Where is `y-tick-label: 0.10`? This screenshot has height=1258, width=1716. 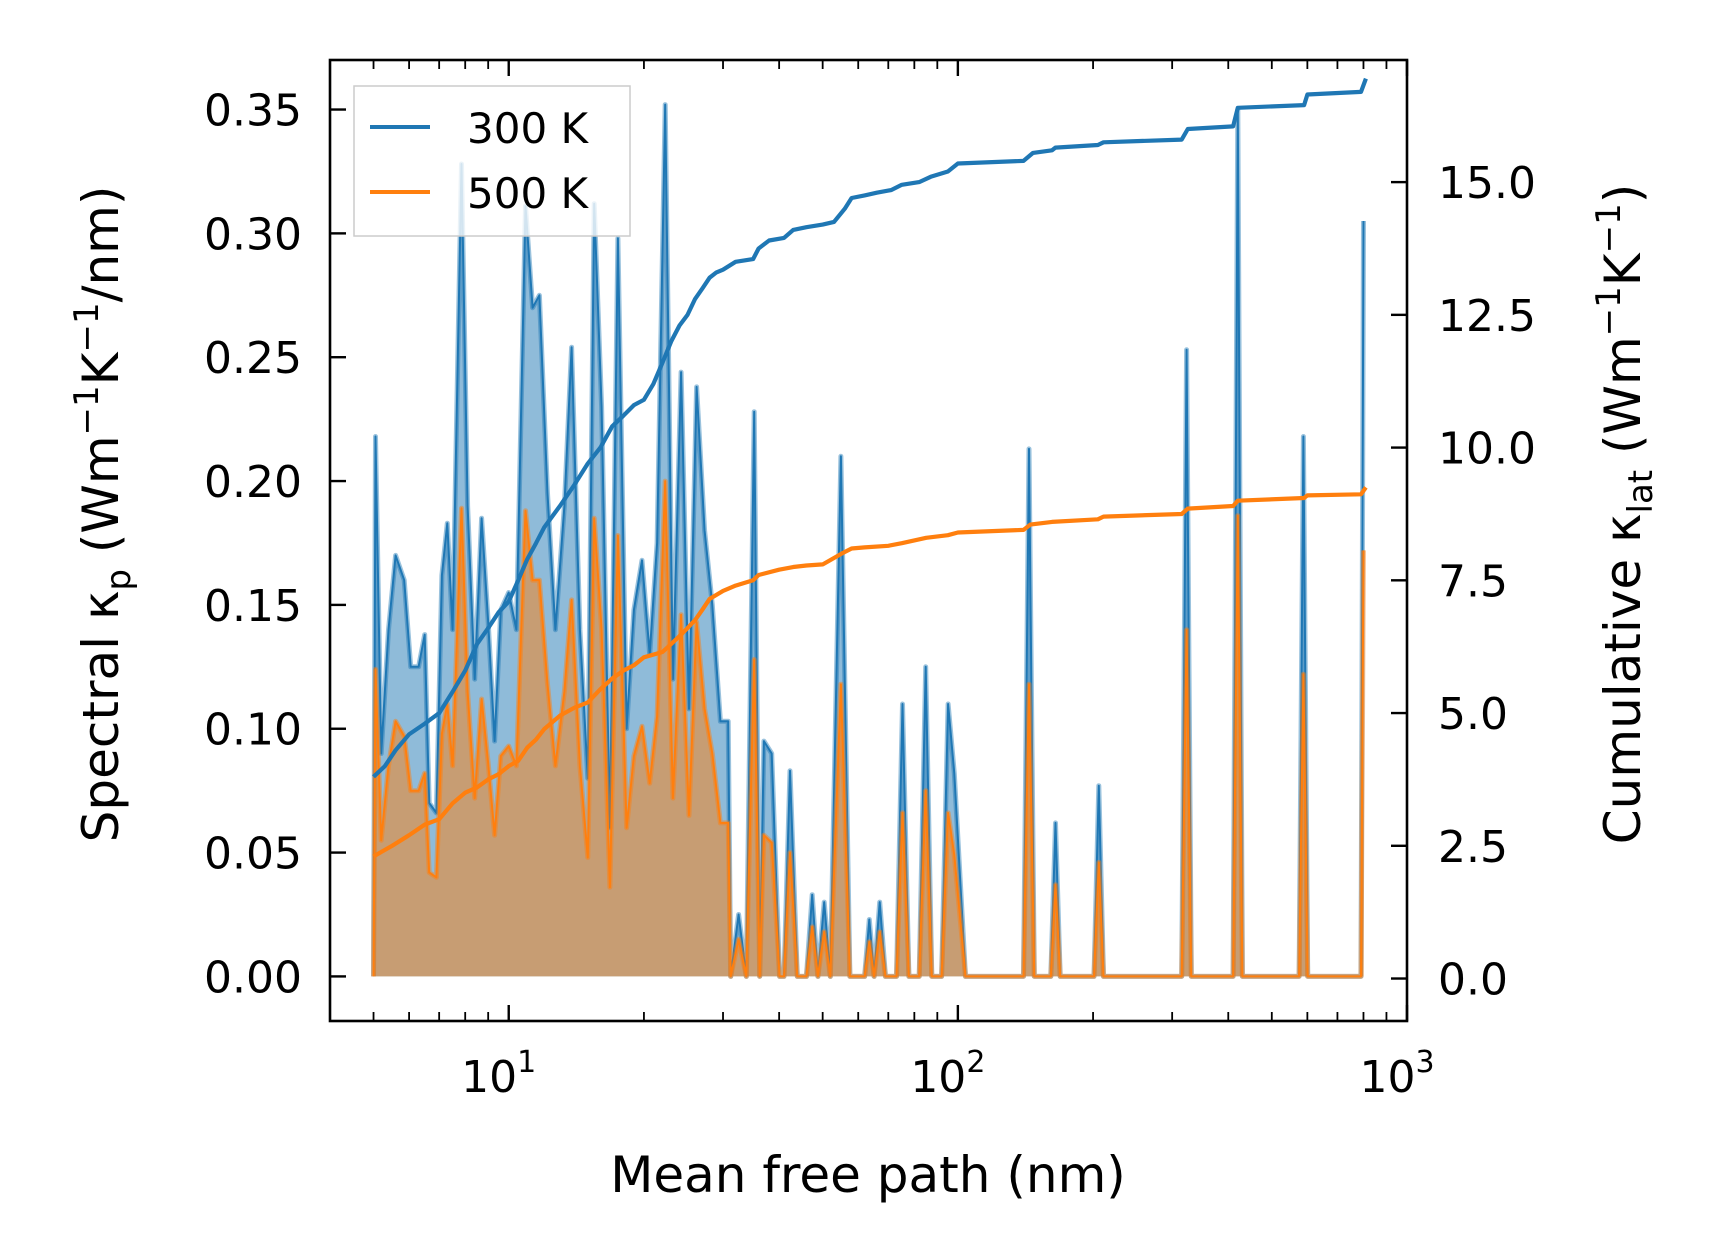 y-tick-label: 0.10 is located at coordinates (253, 730).